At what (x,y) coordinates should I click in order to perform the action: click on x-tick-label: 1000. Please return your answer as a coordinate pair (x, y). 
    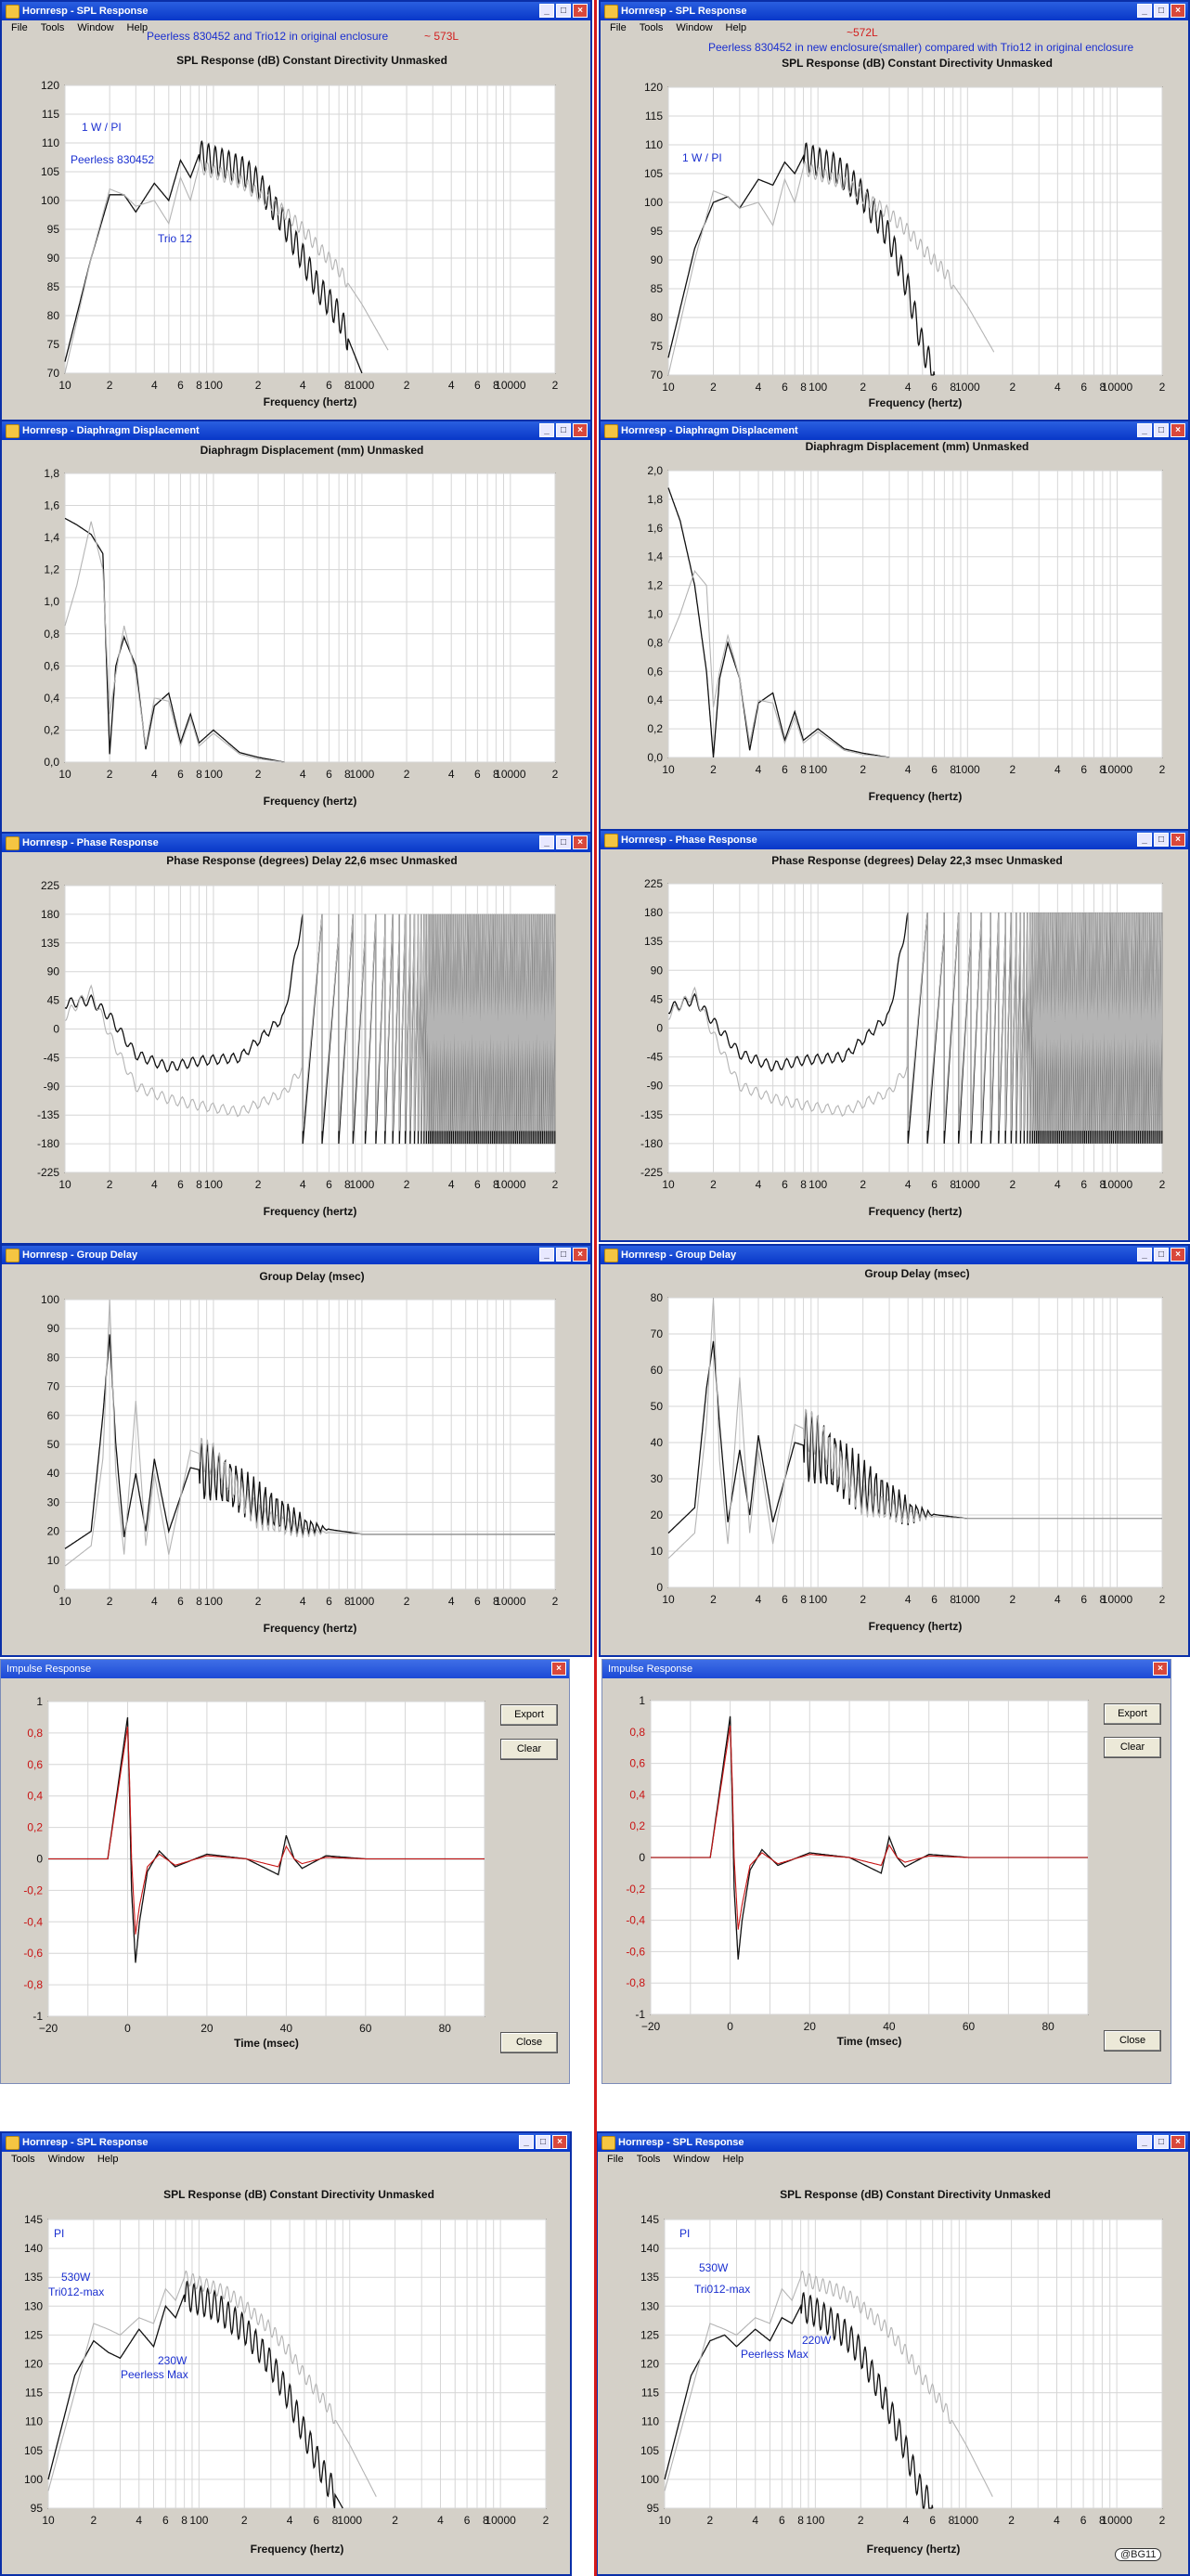
    Looking at the image, I should click on (362, 1184).